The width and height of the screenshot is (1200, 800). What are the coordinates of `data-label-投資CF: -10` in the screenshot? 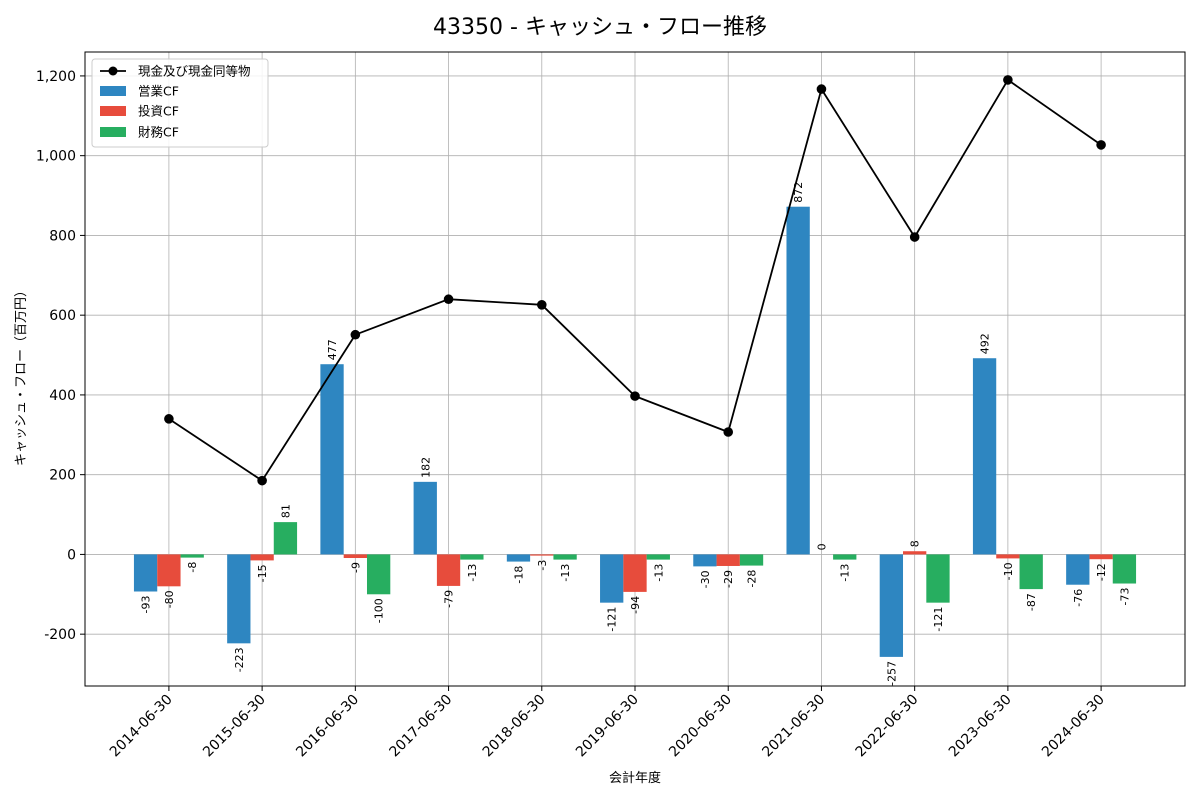 It's located at (1008, 571).